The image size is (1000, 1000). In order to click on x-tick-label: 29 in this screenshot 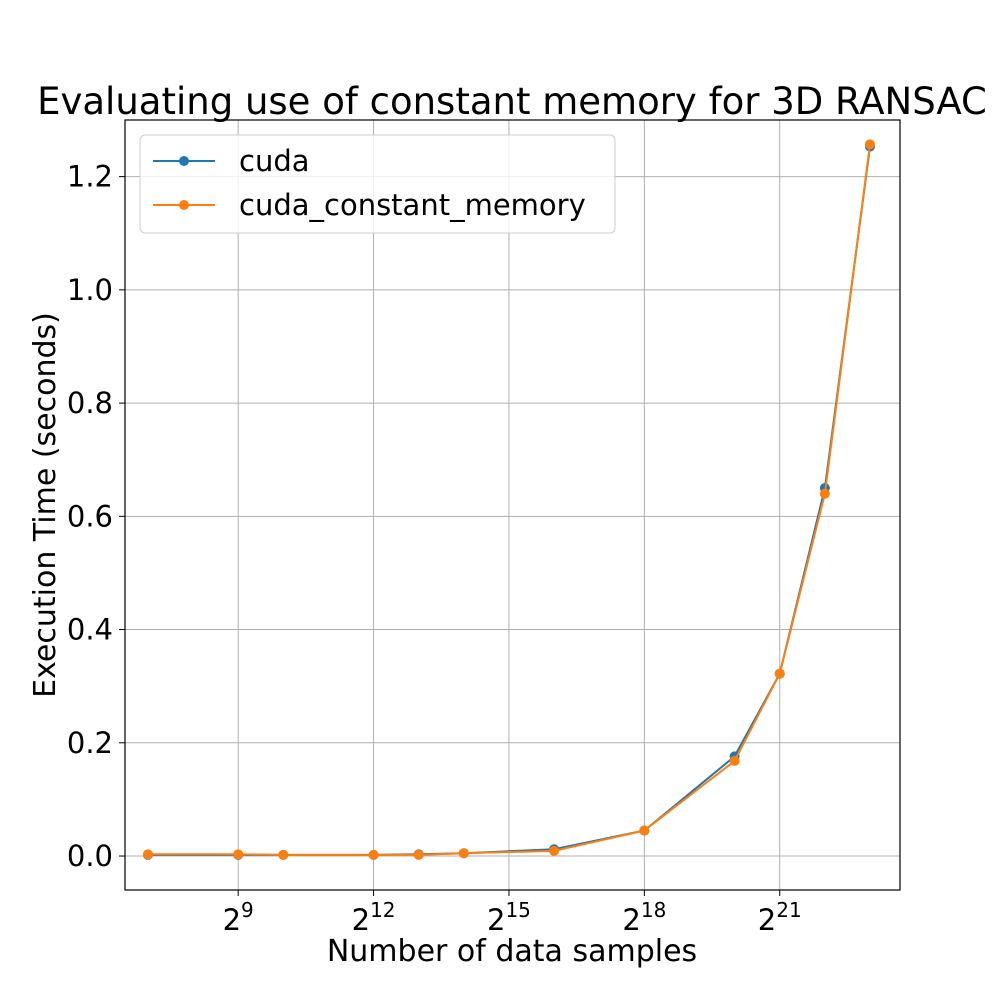, I will do `click(238, 917)`.